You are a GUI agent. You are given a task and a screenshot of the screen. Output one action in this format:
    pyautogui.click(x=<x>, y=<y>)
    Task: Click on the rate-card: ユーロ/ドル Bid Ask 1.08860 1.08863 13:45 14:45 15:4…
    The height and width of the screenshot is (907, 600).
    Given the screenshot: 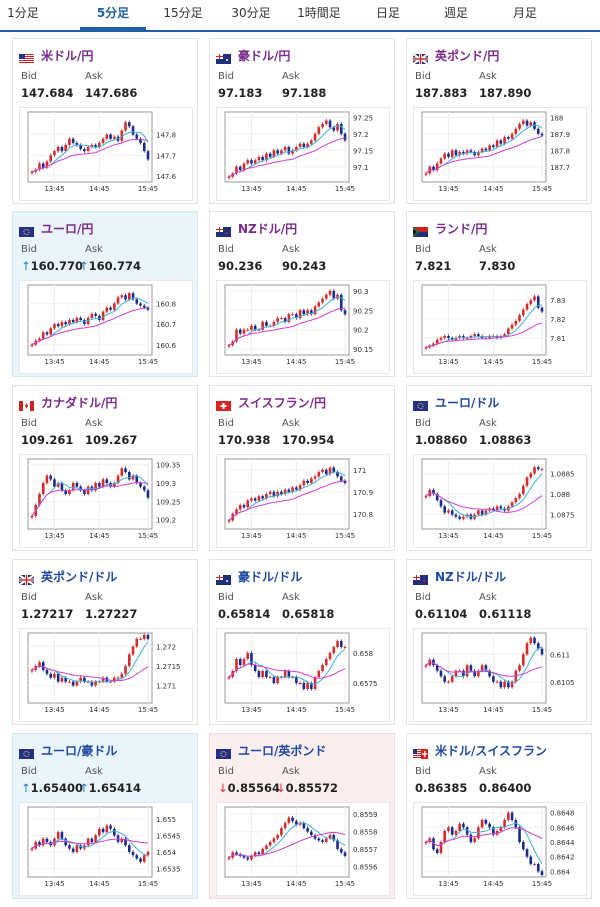 What is the action you would take?
    pyautogui.click(x=499, y=468)
    